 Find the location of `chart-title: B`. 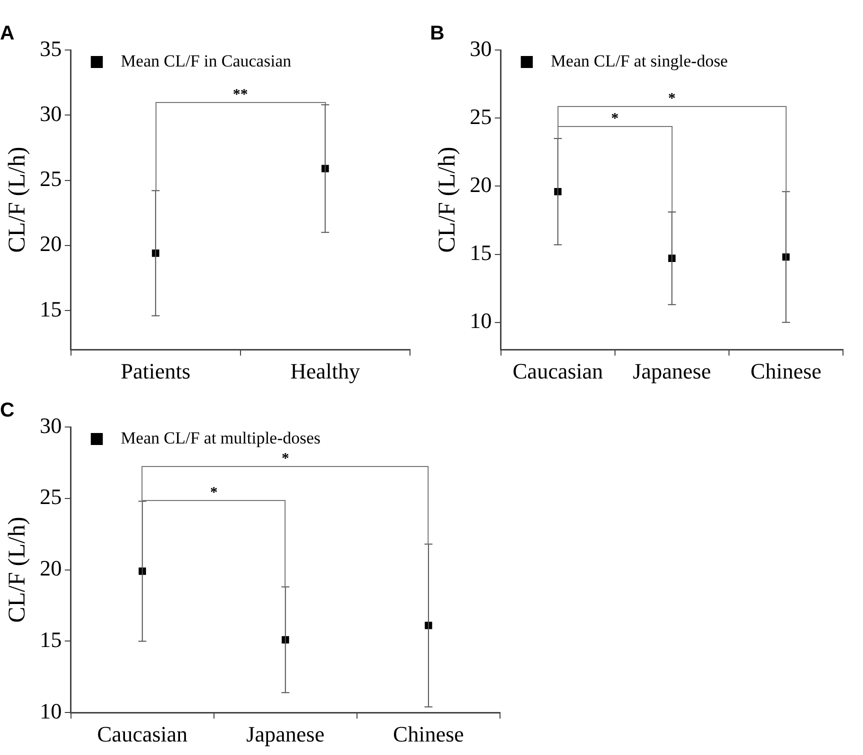

chart-title: B is located at coordinates (437, 33).